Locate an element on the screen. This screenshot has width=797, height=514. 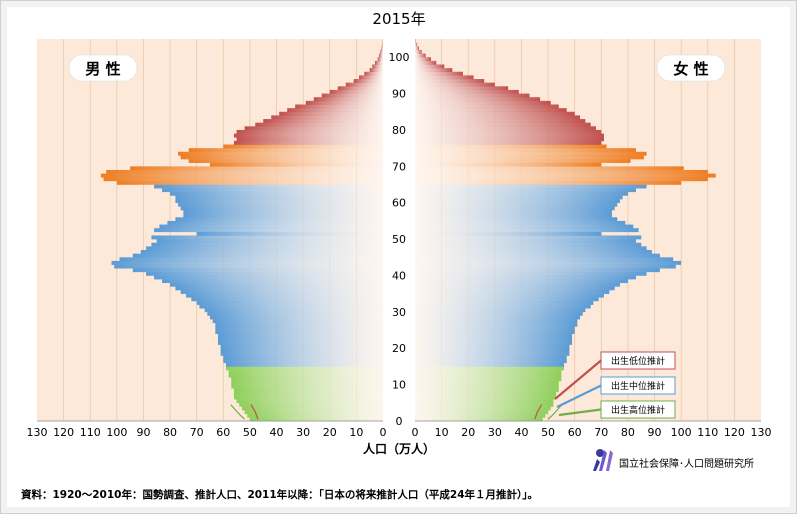
legend-label: 出生高位推計 is located at coordinates (638, 410).